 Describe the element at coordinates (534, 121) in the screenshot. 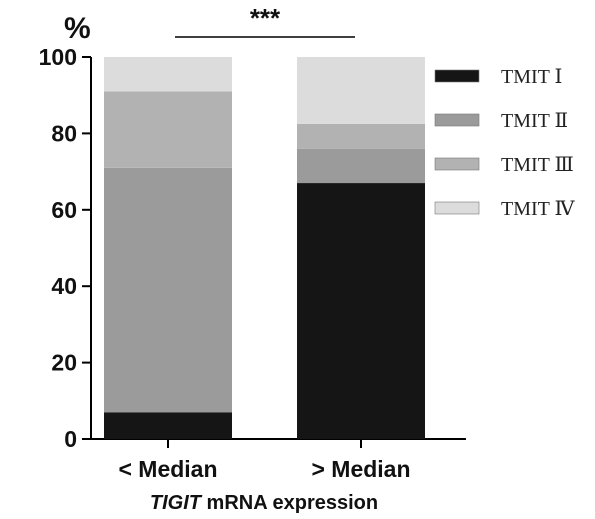

I see `legend-label-2: TMIT Ⅱ` at that location.